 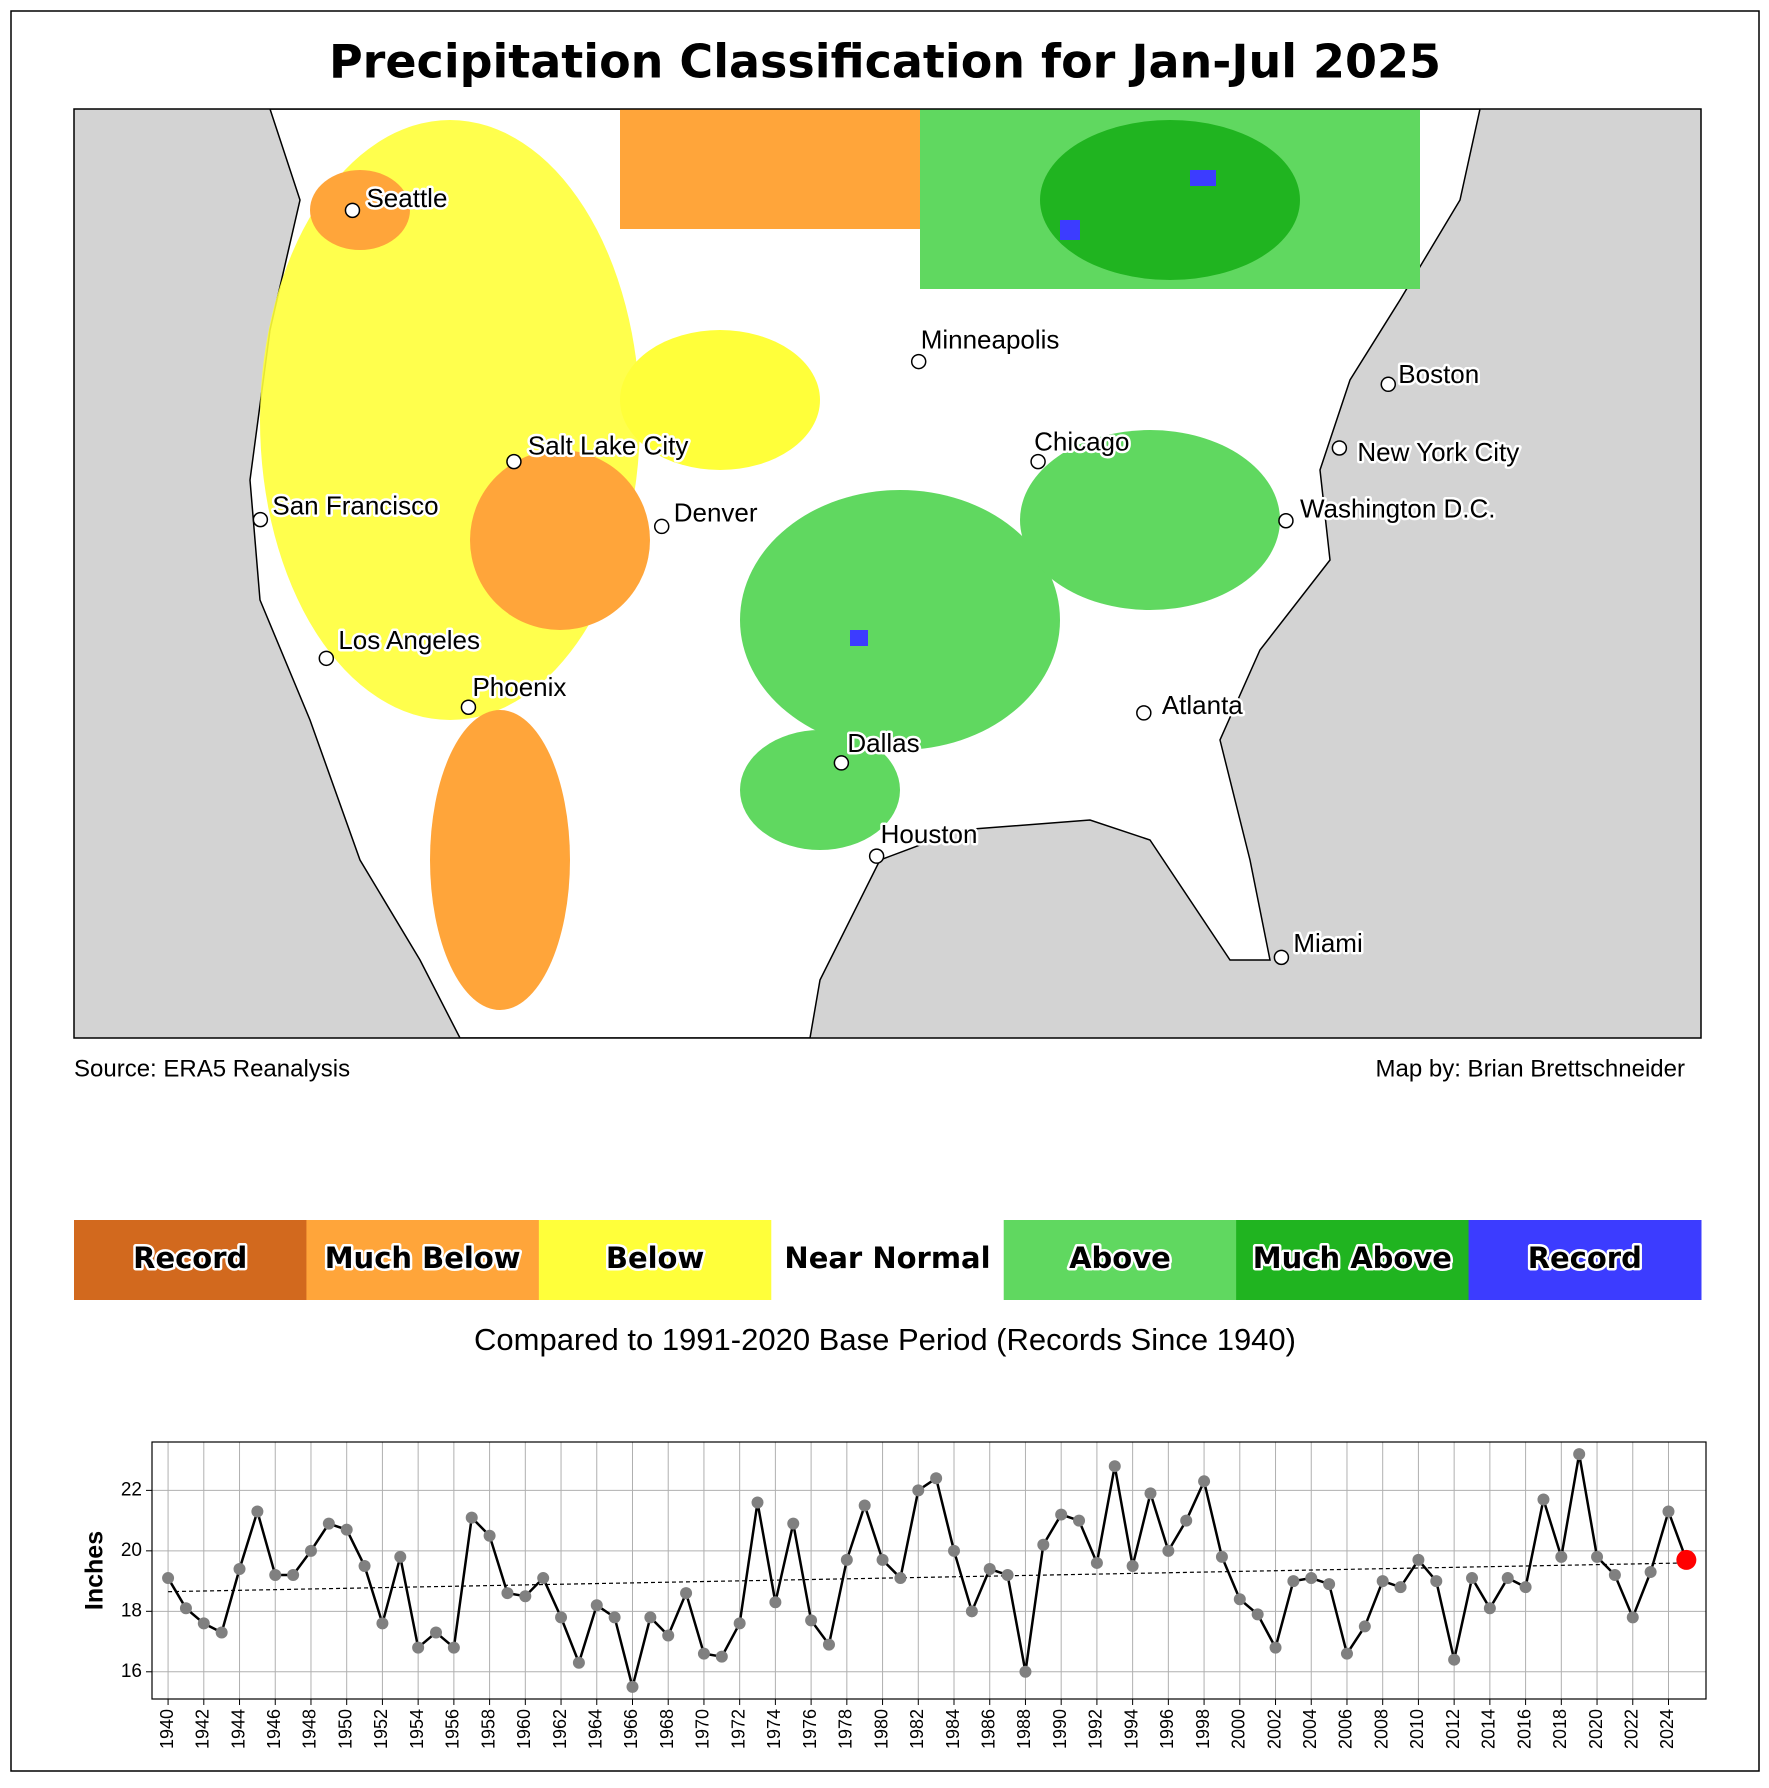 What do you see at coordinates (1203, 1729) in the screenshot?
I see `x-tick-label: 1998` at bounding box center [1203, 1729].